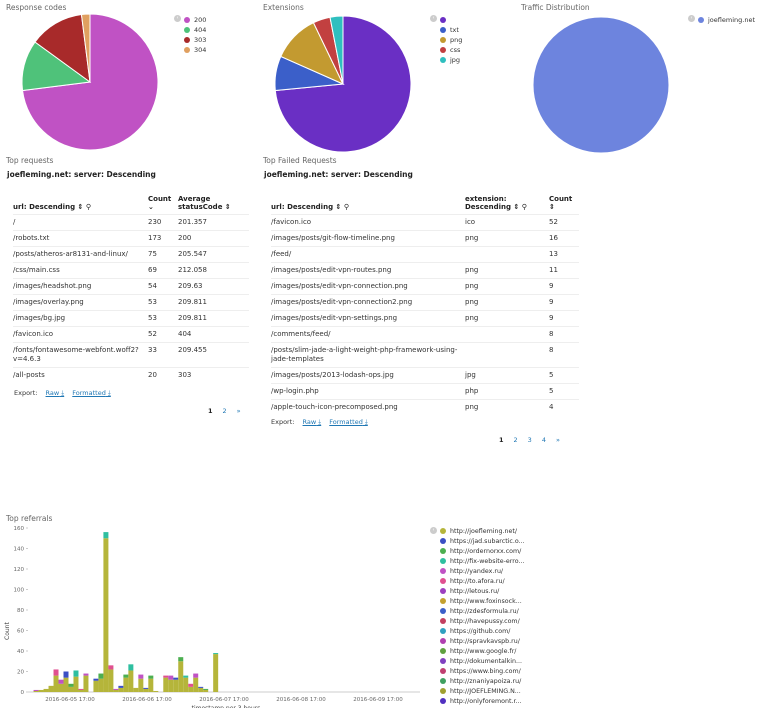 Image resolution: width=760 pixels, height=708 pixels. I want to click on legend-item: png, so click(446, 40).